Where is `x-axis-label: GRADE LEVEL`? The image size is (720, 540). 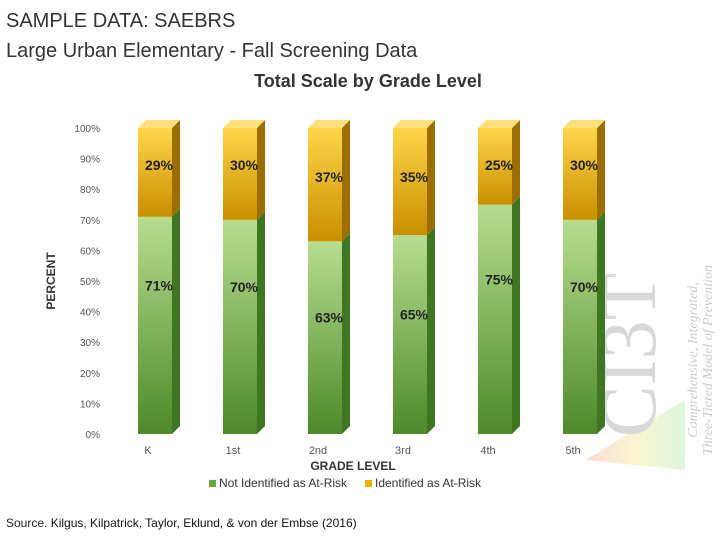 x-axis-label: GRADE LEVEL is located at coordinates (352, 466).